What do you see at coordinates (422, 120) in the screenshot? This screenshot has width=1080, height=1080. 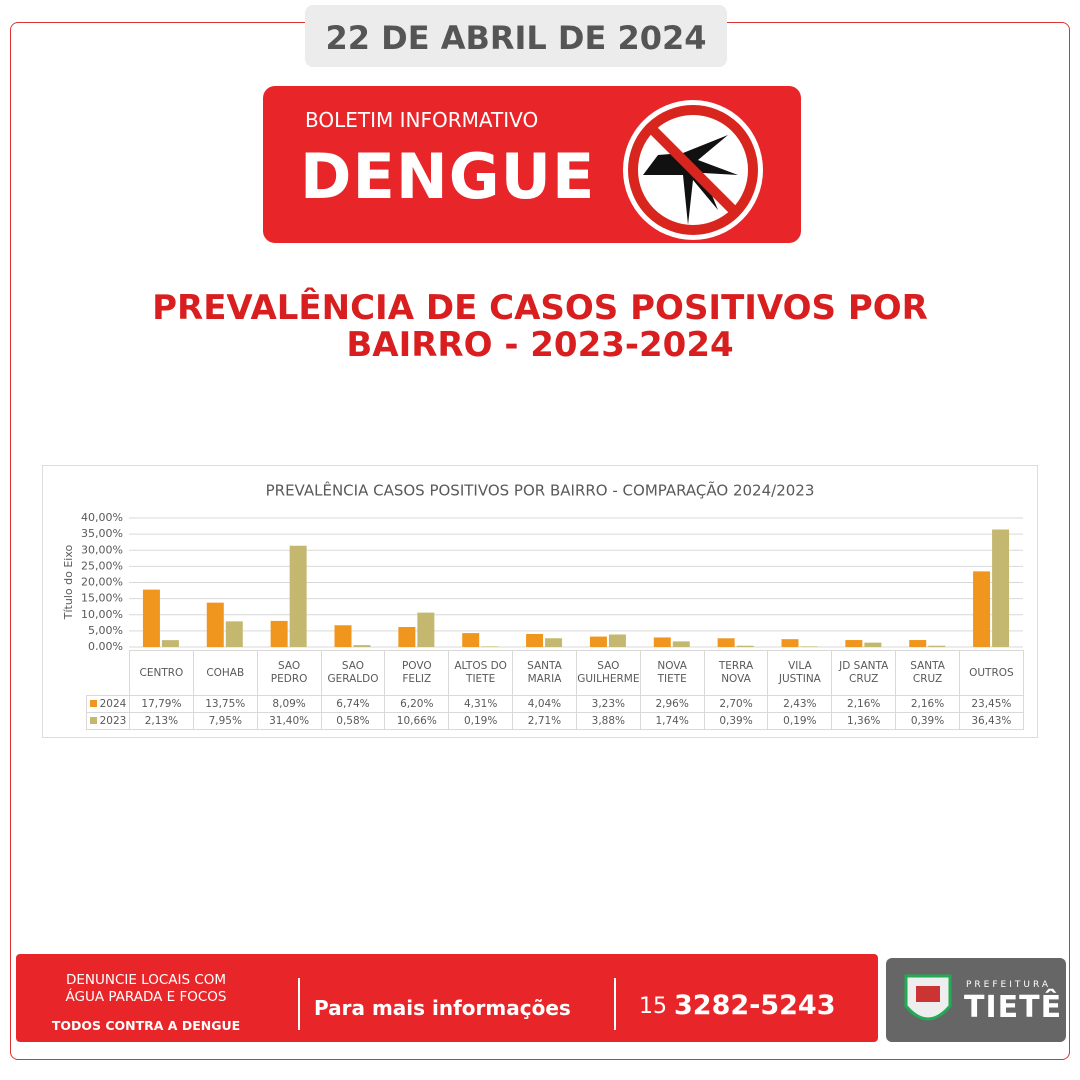 I see `kicker: BOLETIM INFORMATIVO` at bounding box center [422, 120].